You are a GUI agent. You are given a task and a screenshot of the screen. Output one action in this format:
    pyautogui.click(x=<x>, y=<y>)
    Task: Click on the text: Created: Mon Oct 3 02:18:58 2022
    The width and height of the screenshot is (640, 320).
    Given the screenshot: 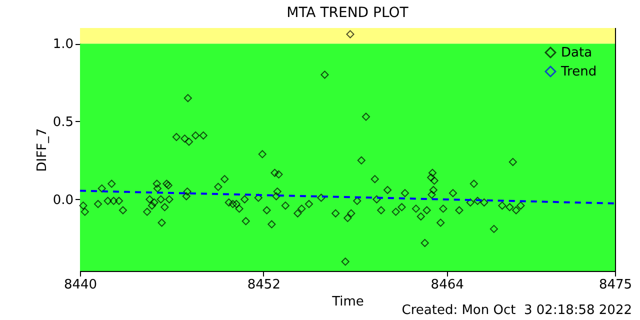 What is the action you would take?
    pyautogui.click(x=517, y=310)
    